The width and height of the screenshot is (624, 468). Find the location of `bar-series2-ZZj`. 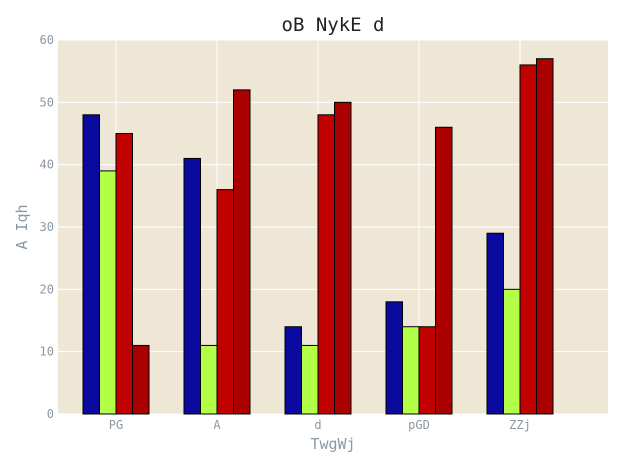

bar-series2-ZZj is located at coordinates (512, 351).